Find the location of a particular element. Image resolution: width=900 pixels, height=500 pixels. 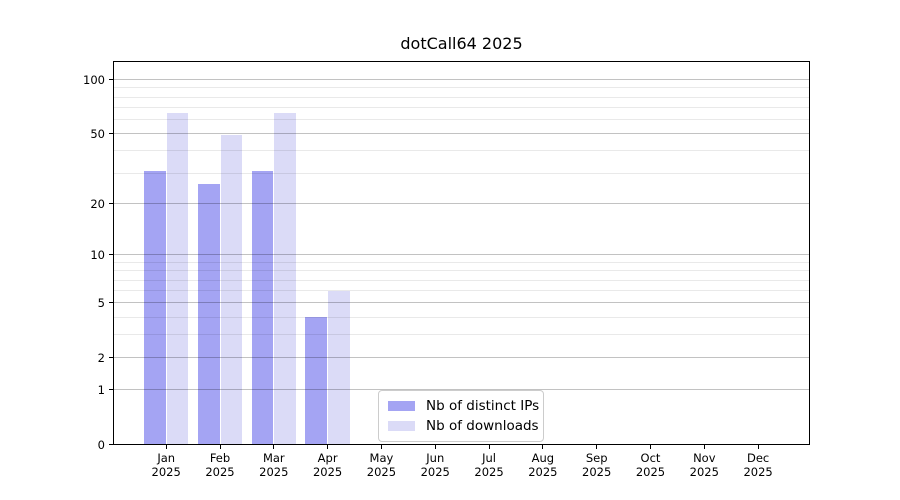

x-tick-month: Apr is located at coordinates (327, 457).